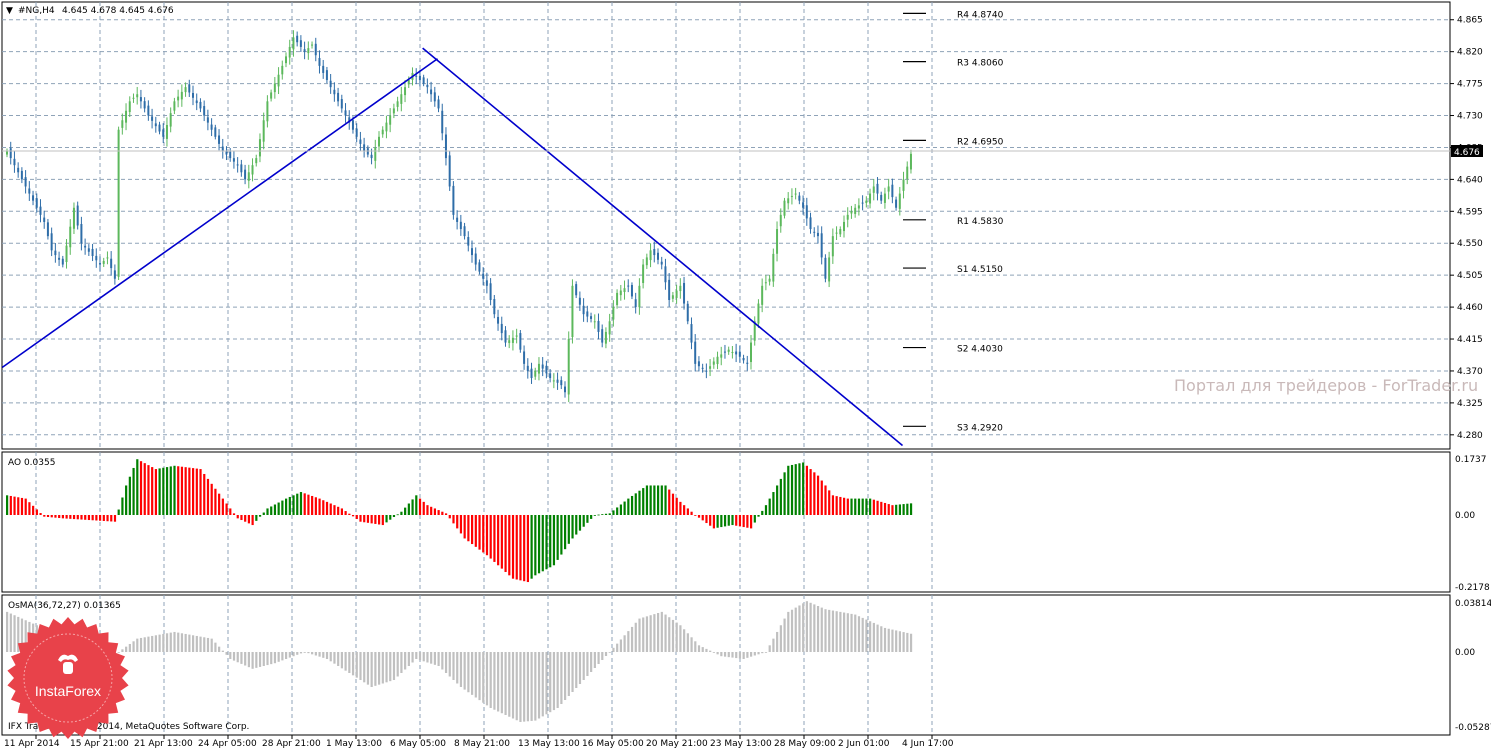 The image size is (1491, 750). Describe the element at coordinates (677, 744) in the screenshot. I see `time-tick-label: 20 May 21:00` at that location.